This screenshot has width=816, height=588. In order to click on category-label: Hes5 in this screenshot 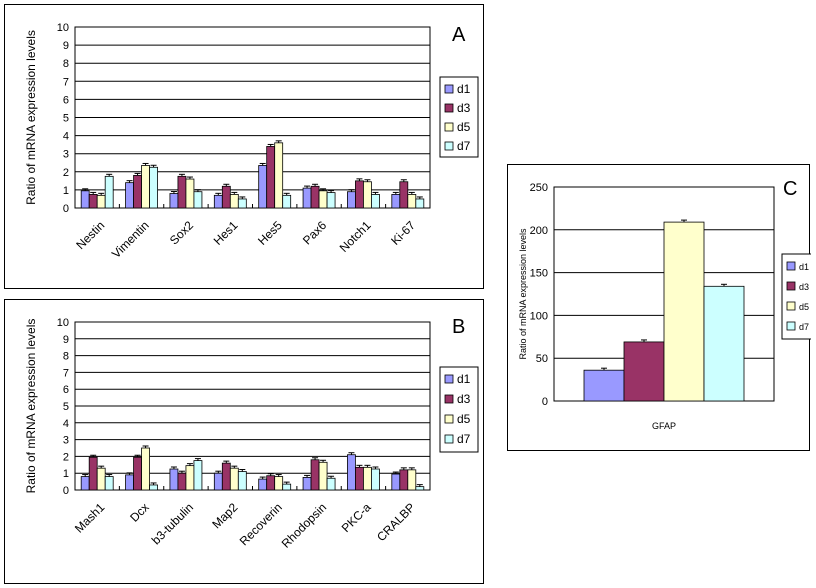, I will do `click(270, 233)`.